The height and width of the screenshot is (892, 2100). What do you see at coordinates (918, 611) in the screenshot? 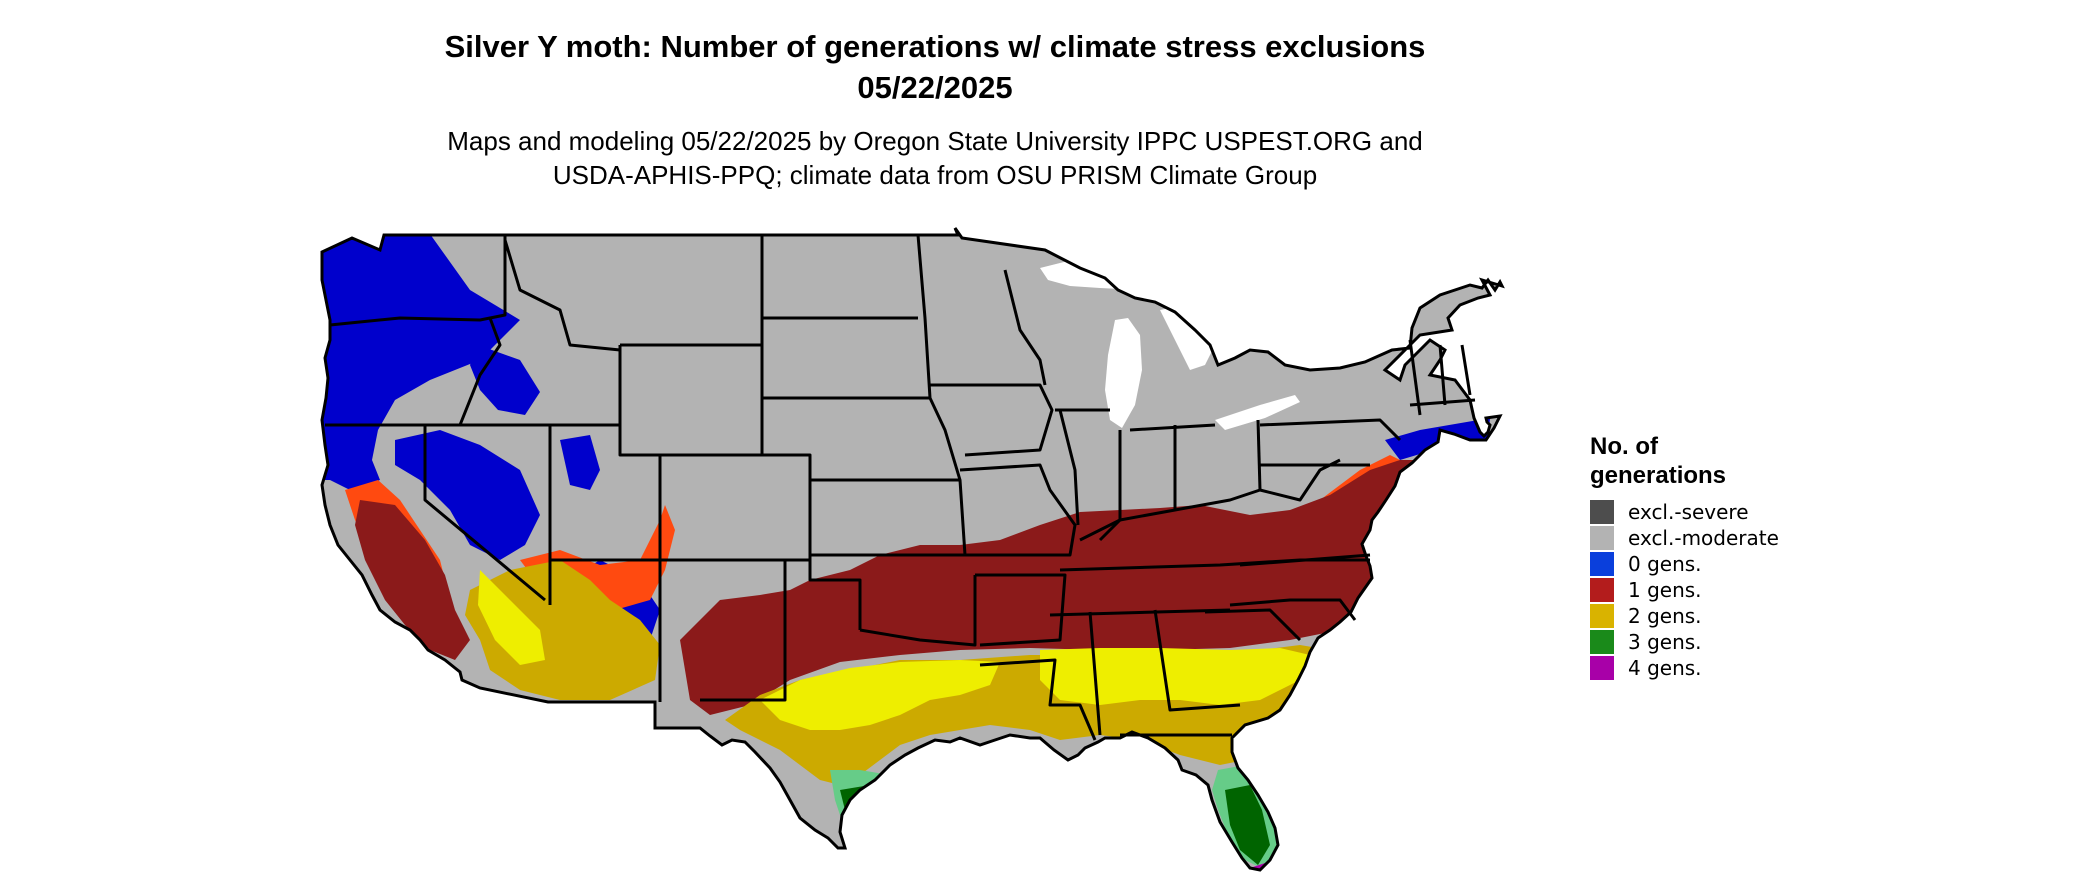
I see `border-ok-tx` at bounding box center [918, 611].